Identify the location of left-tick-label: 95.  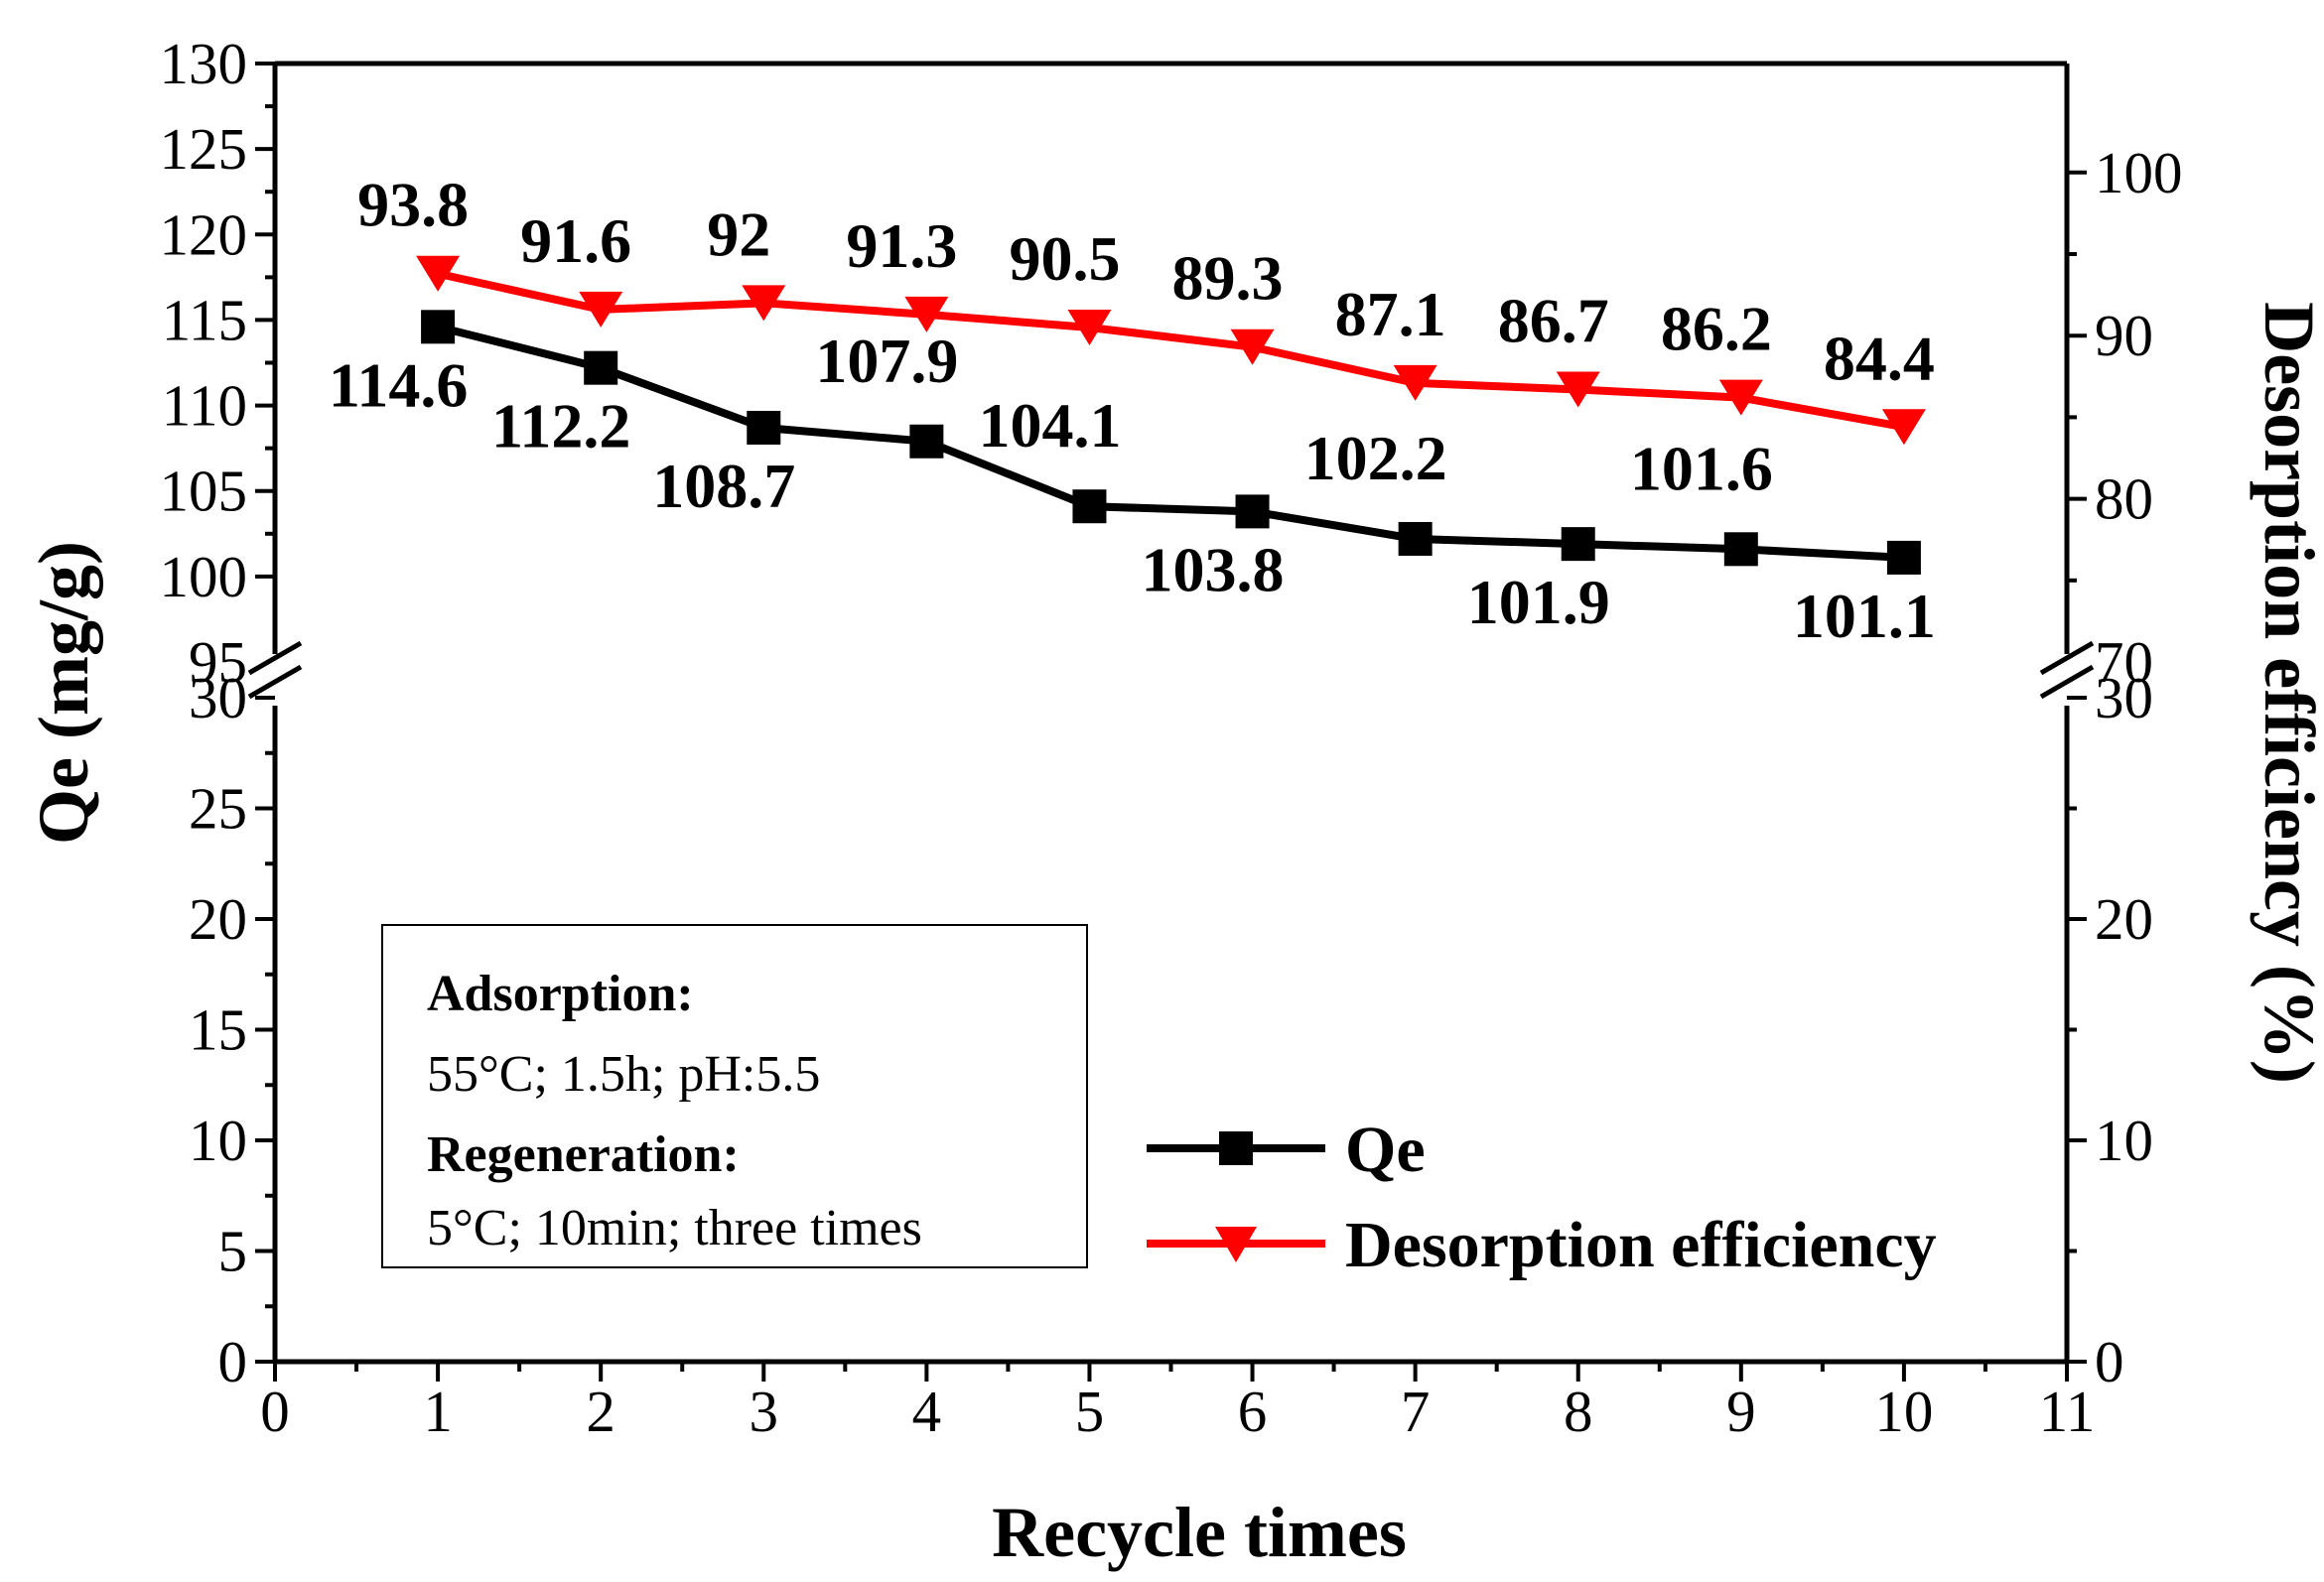
(218, 662).